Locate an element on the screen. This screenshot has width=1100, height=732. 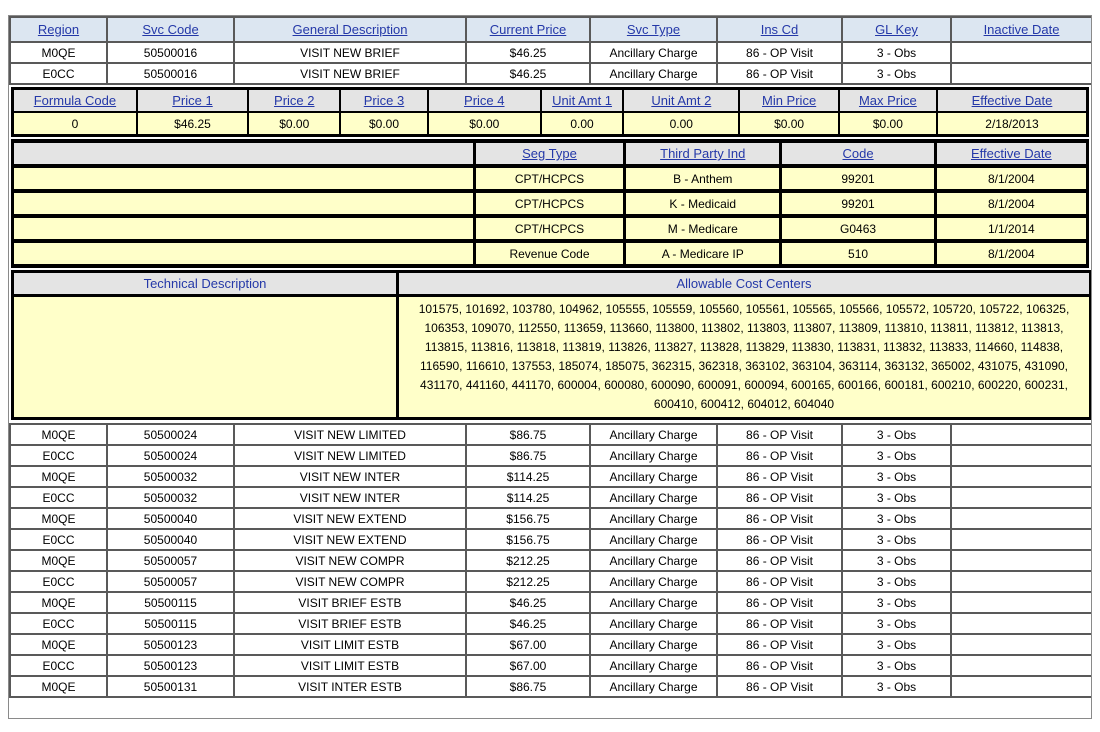
column-header-inactive-date: Inactive Date is located at coordinates (1020, 29).